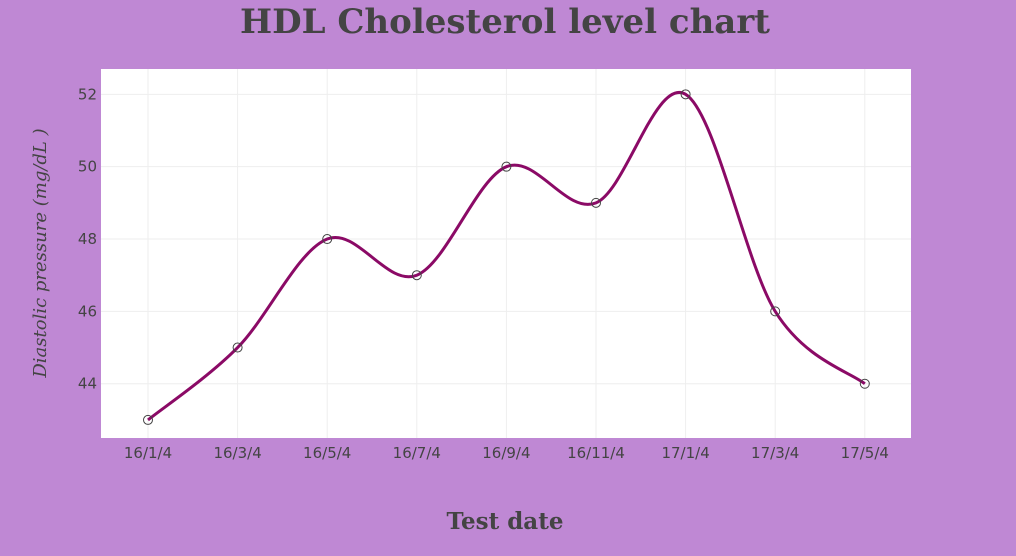  I want to click on x-tick-label: 16/9/4, so click(506, 453).